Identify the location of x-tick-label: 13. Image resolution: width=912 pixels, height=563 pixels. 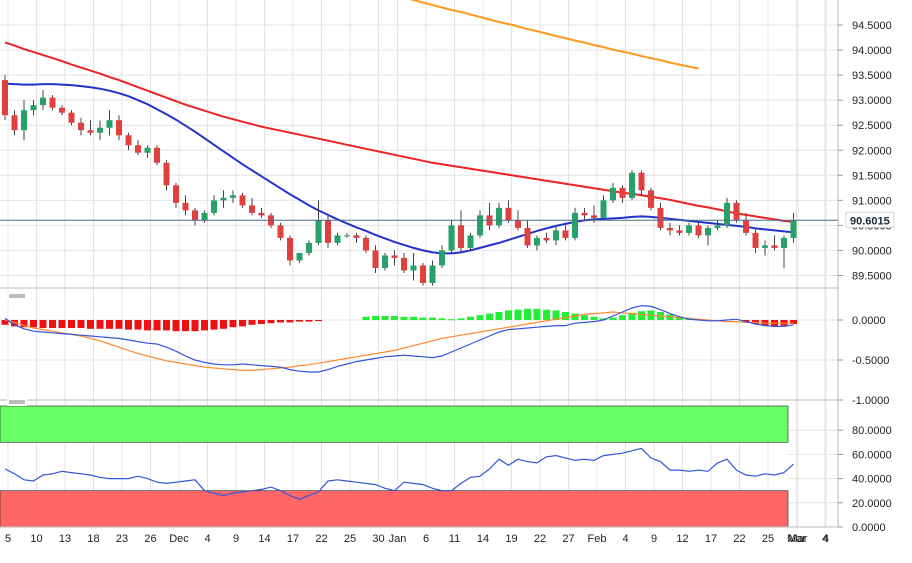
(65, 539).